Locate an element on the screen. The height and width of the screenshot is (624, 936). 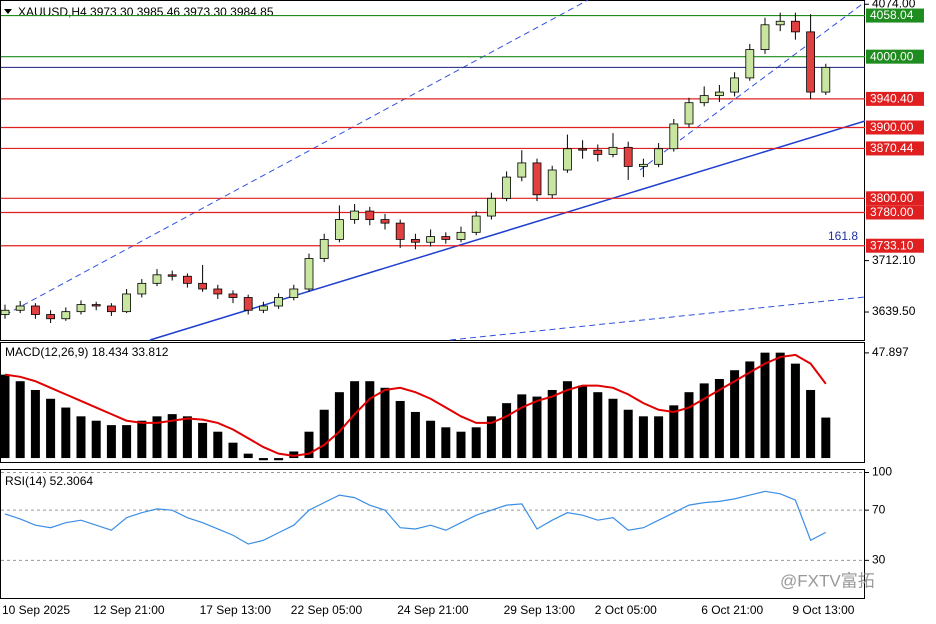
level-label: 3940.40 is located at coordinates (892, 99).